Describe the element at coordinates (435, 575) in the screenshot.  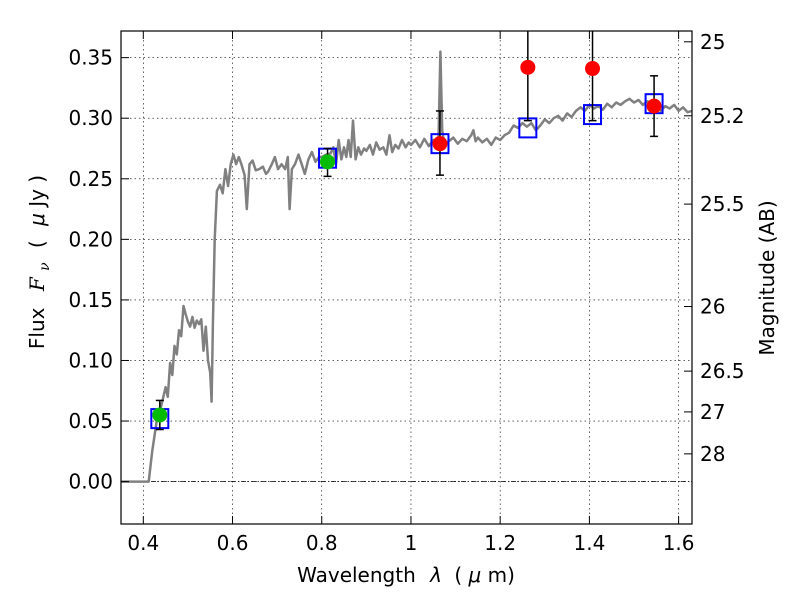
I see `x-axis-symbol: λ` at that location.